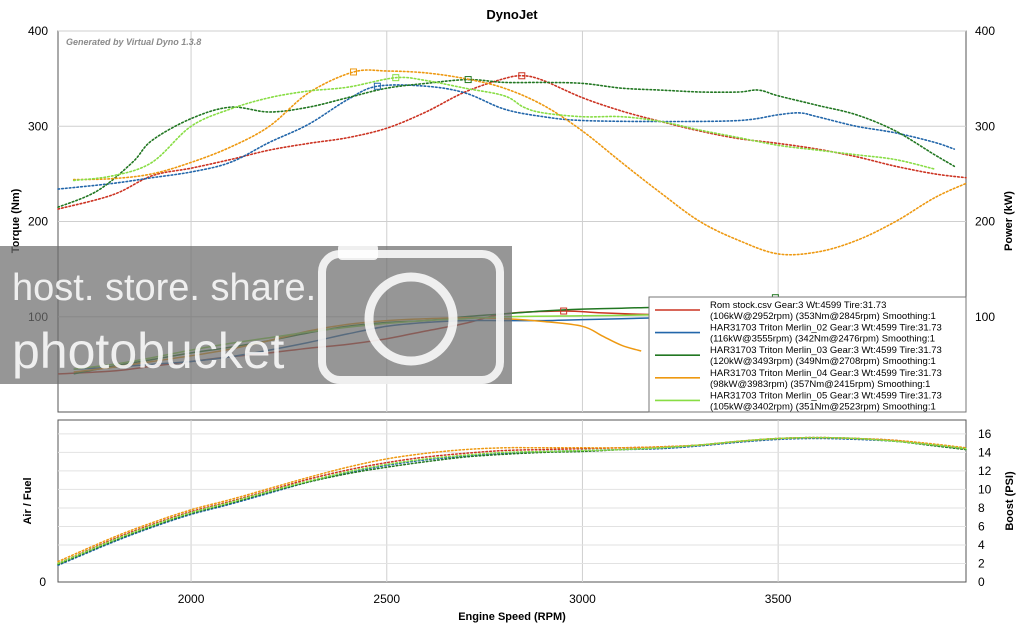  What do you see at coordinates (981, 563) in the screenshot?
I see `boost-tick-label: 2` at bounding box center [981, 563].